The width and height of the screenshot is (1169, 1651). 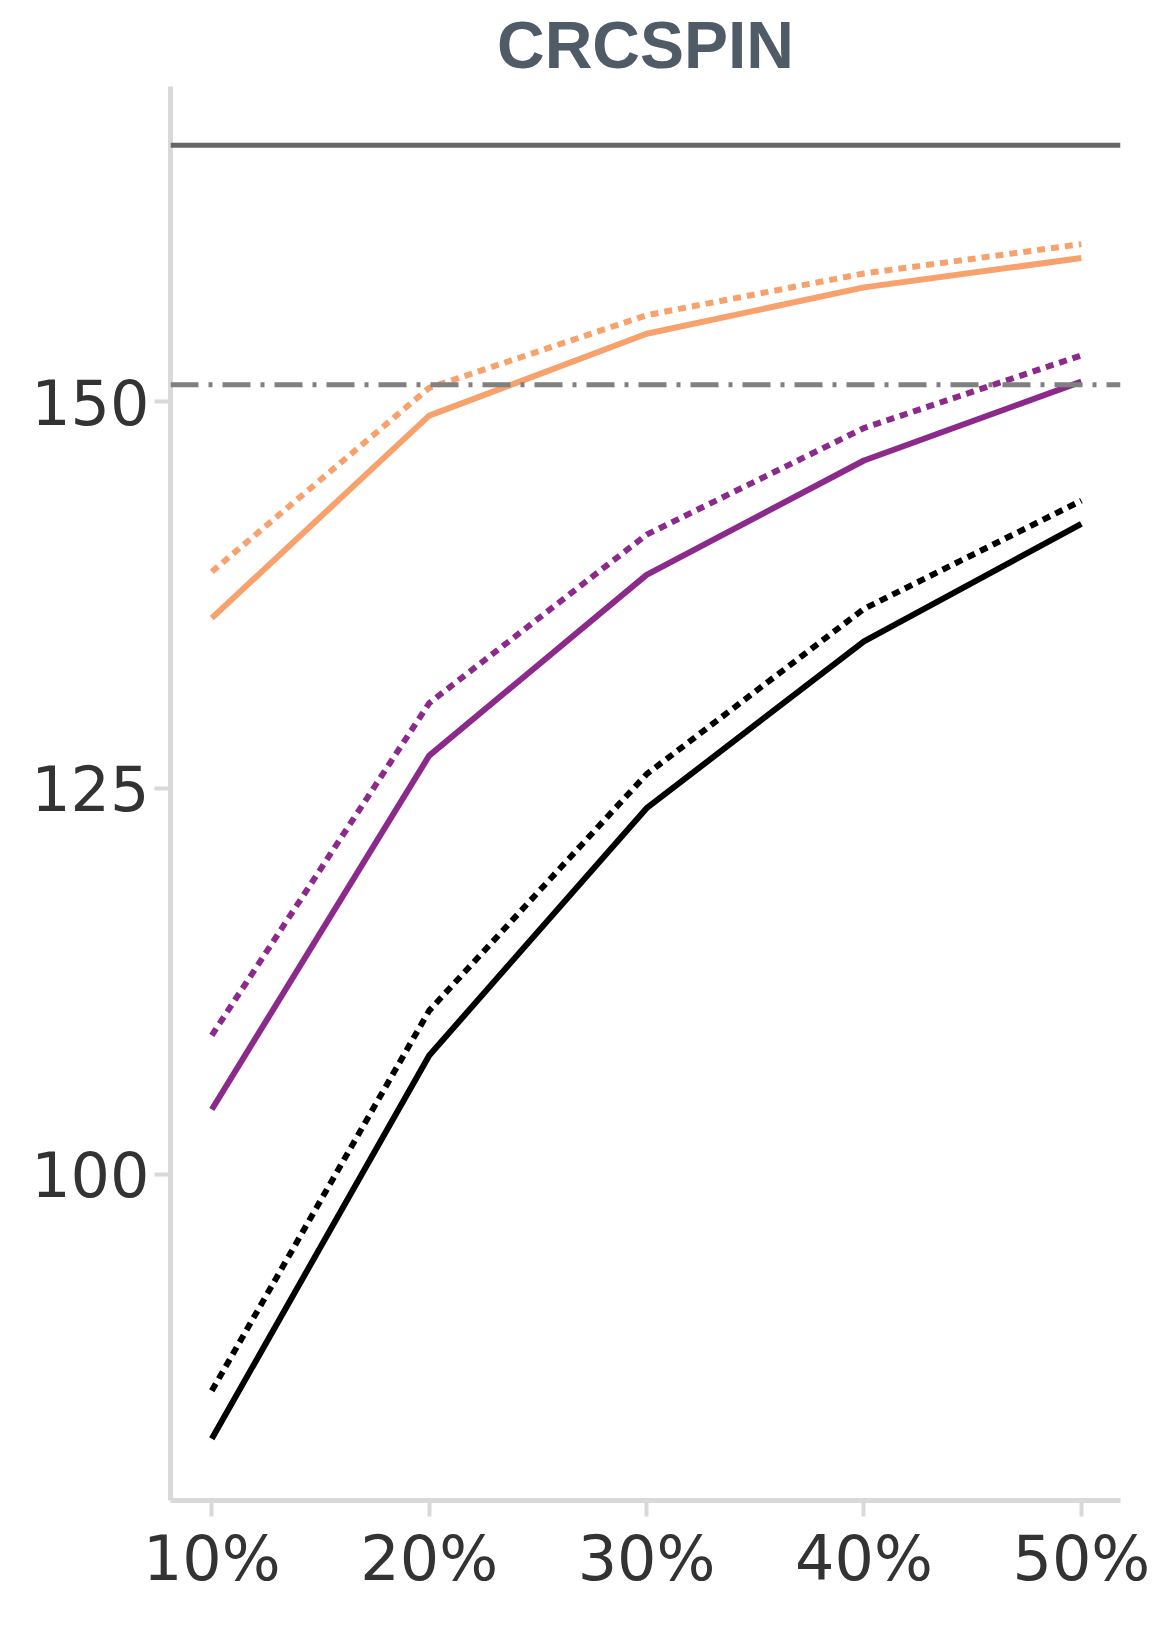 What do you see at coordinates (429, 1558) in the screenshot?
I see `x-tick-label: 20%` at bounding box center [429, 1558].